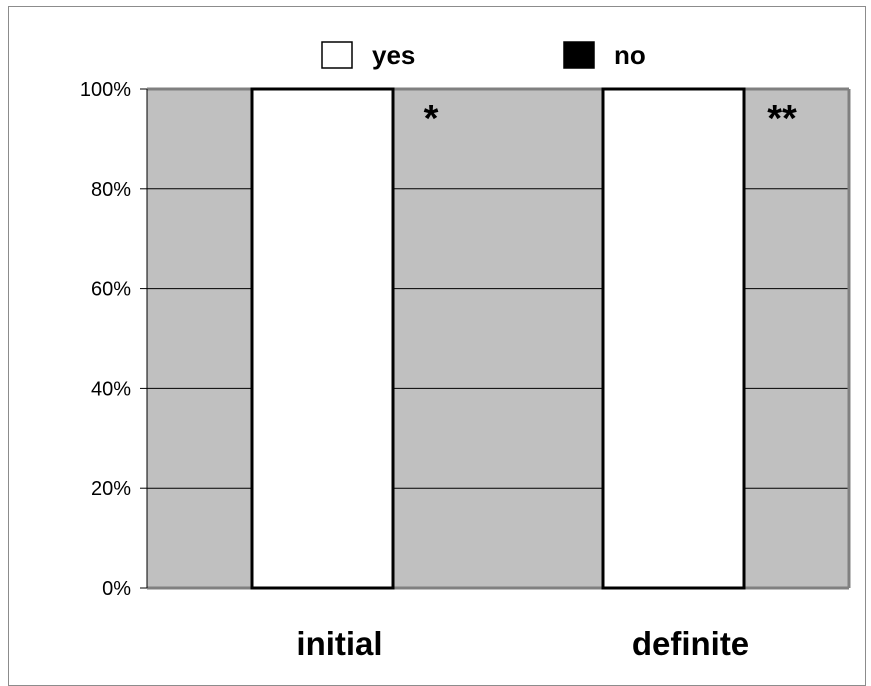 Image resolution: width=871 pixels, height=686 pixels. What do you see at coordinates (111, 489) in the screenshot?
I see `y-tick-label: 20%` at bounding box center [111, 489].